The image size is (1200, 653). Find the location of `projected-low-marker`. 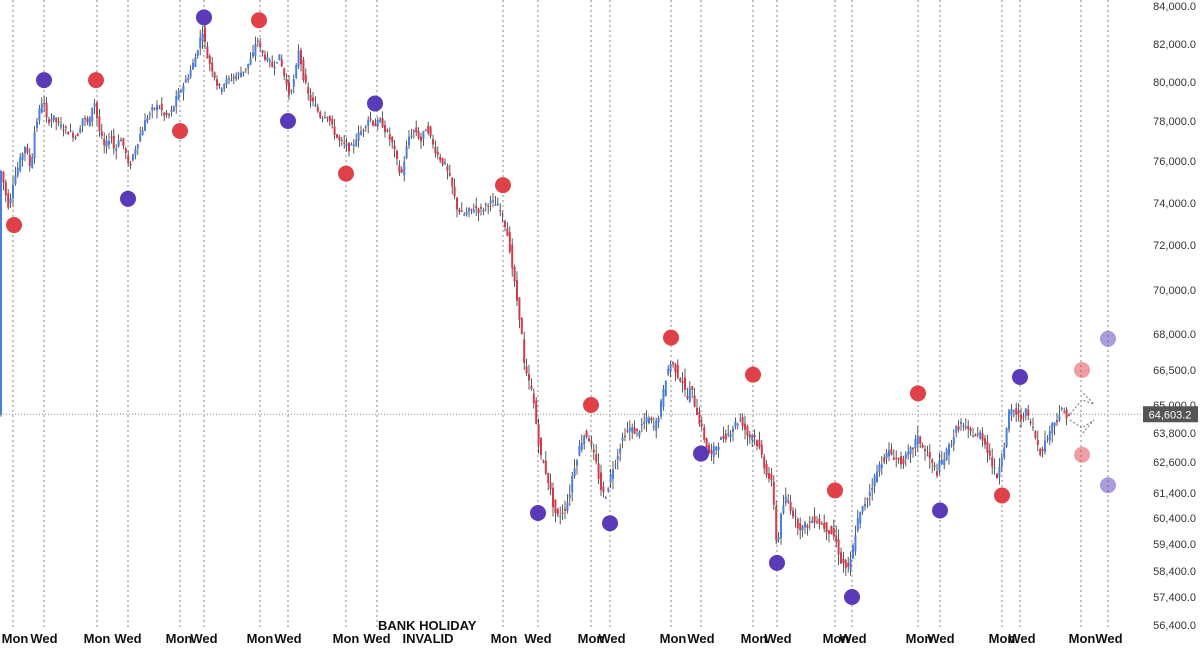

projected-low-marker is located at coordinates (1108, 338).